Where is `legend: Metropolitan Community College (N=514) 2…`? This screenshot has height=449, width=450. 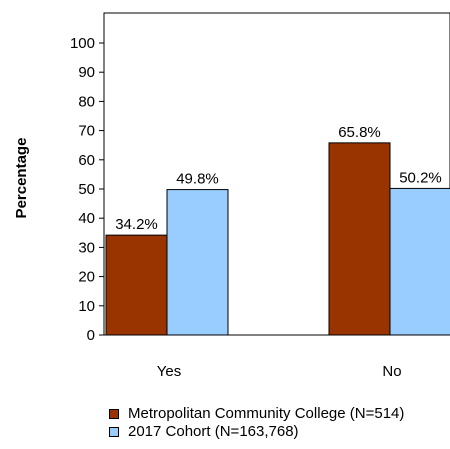 legend: Metropolitan Community College (N=514) 2… is located at coordinates (256, 423).